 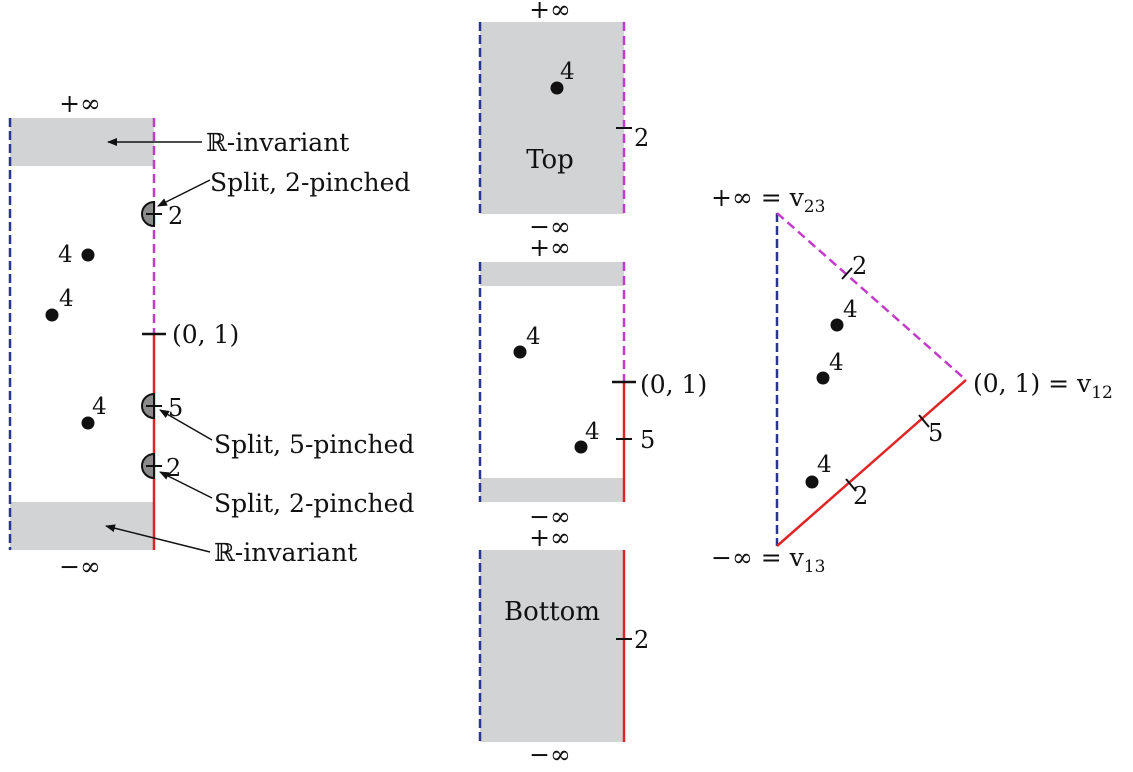 What do you see at coordinates (850, 310) in the screenshot?
I see `triangle-point-1-label: 4` at bounding box center [850, 310].